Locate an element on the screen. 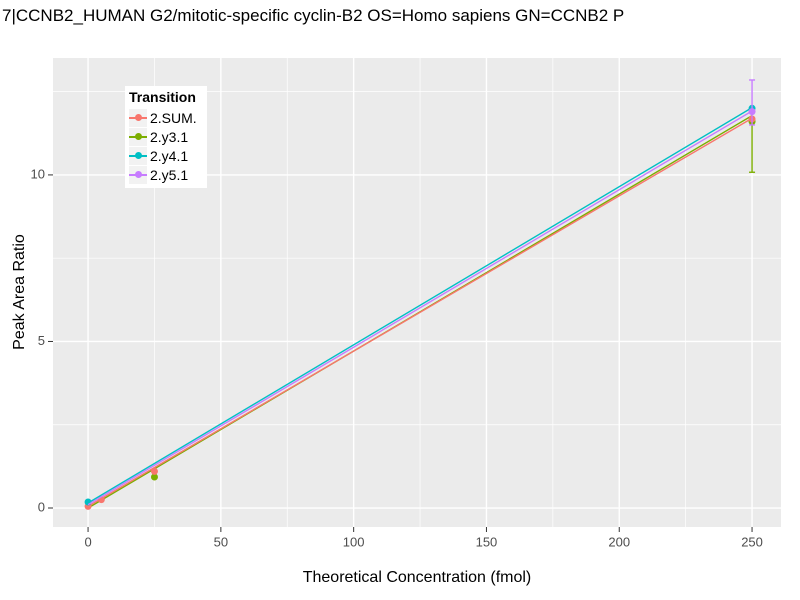 The width and height of the screenshot is (800, 600). y-tick-label: 0 is located at coordinates (41, 506).